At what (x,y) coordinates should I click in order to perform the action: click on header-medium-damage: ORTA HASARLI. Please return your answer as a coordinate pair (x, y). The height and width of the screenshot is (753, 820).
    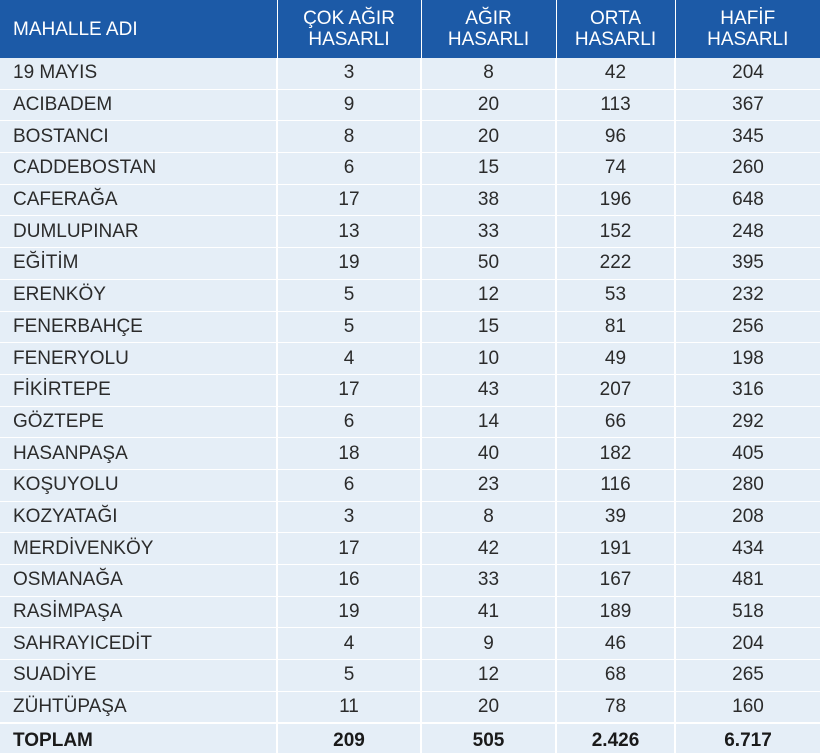
    Looking at the image, I should click on (616, 29).